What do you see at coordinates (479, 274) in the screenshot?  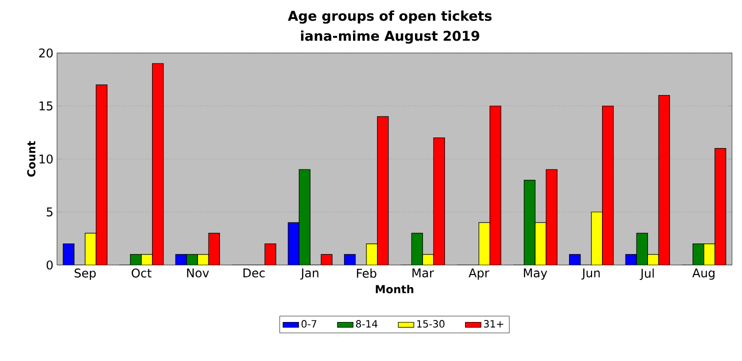 I see `x-tick-label: Apr` at bounding box center [479, 274].